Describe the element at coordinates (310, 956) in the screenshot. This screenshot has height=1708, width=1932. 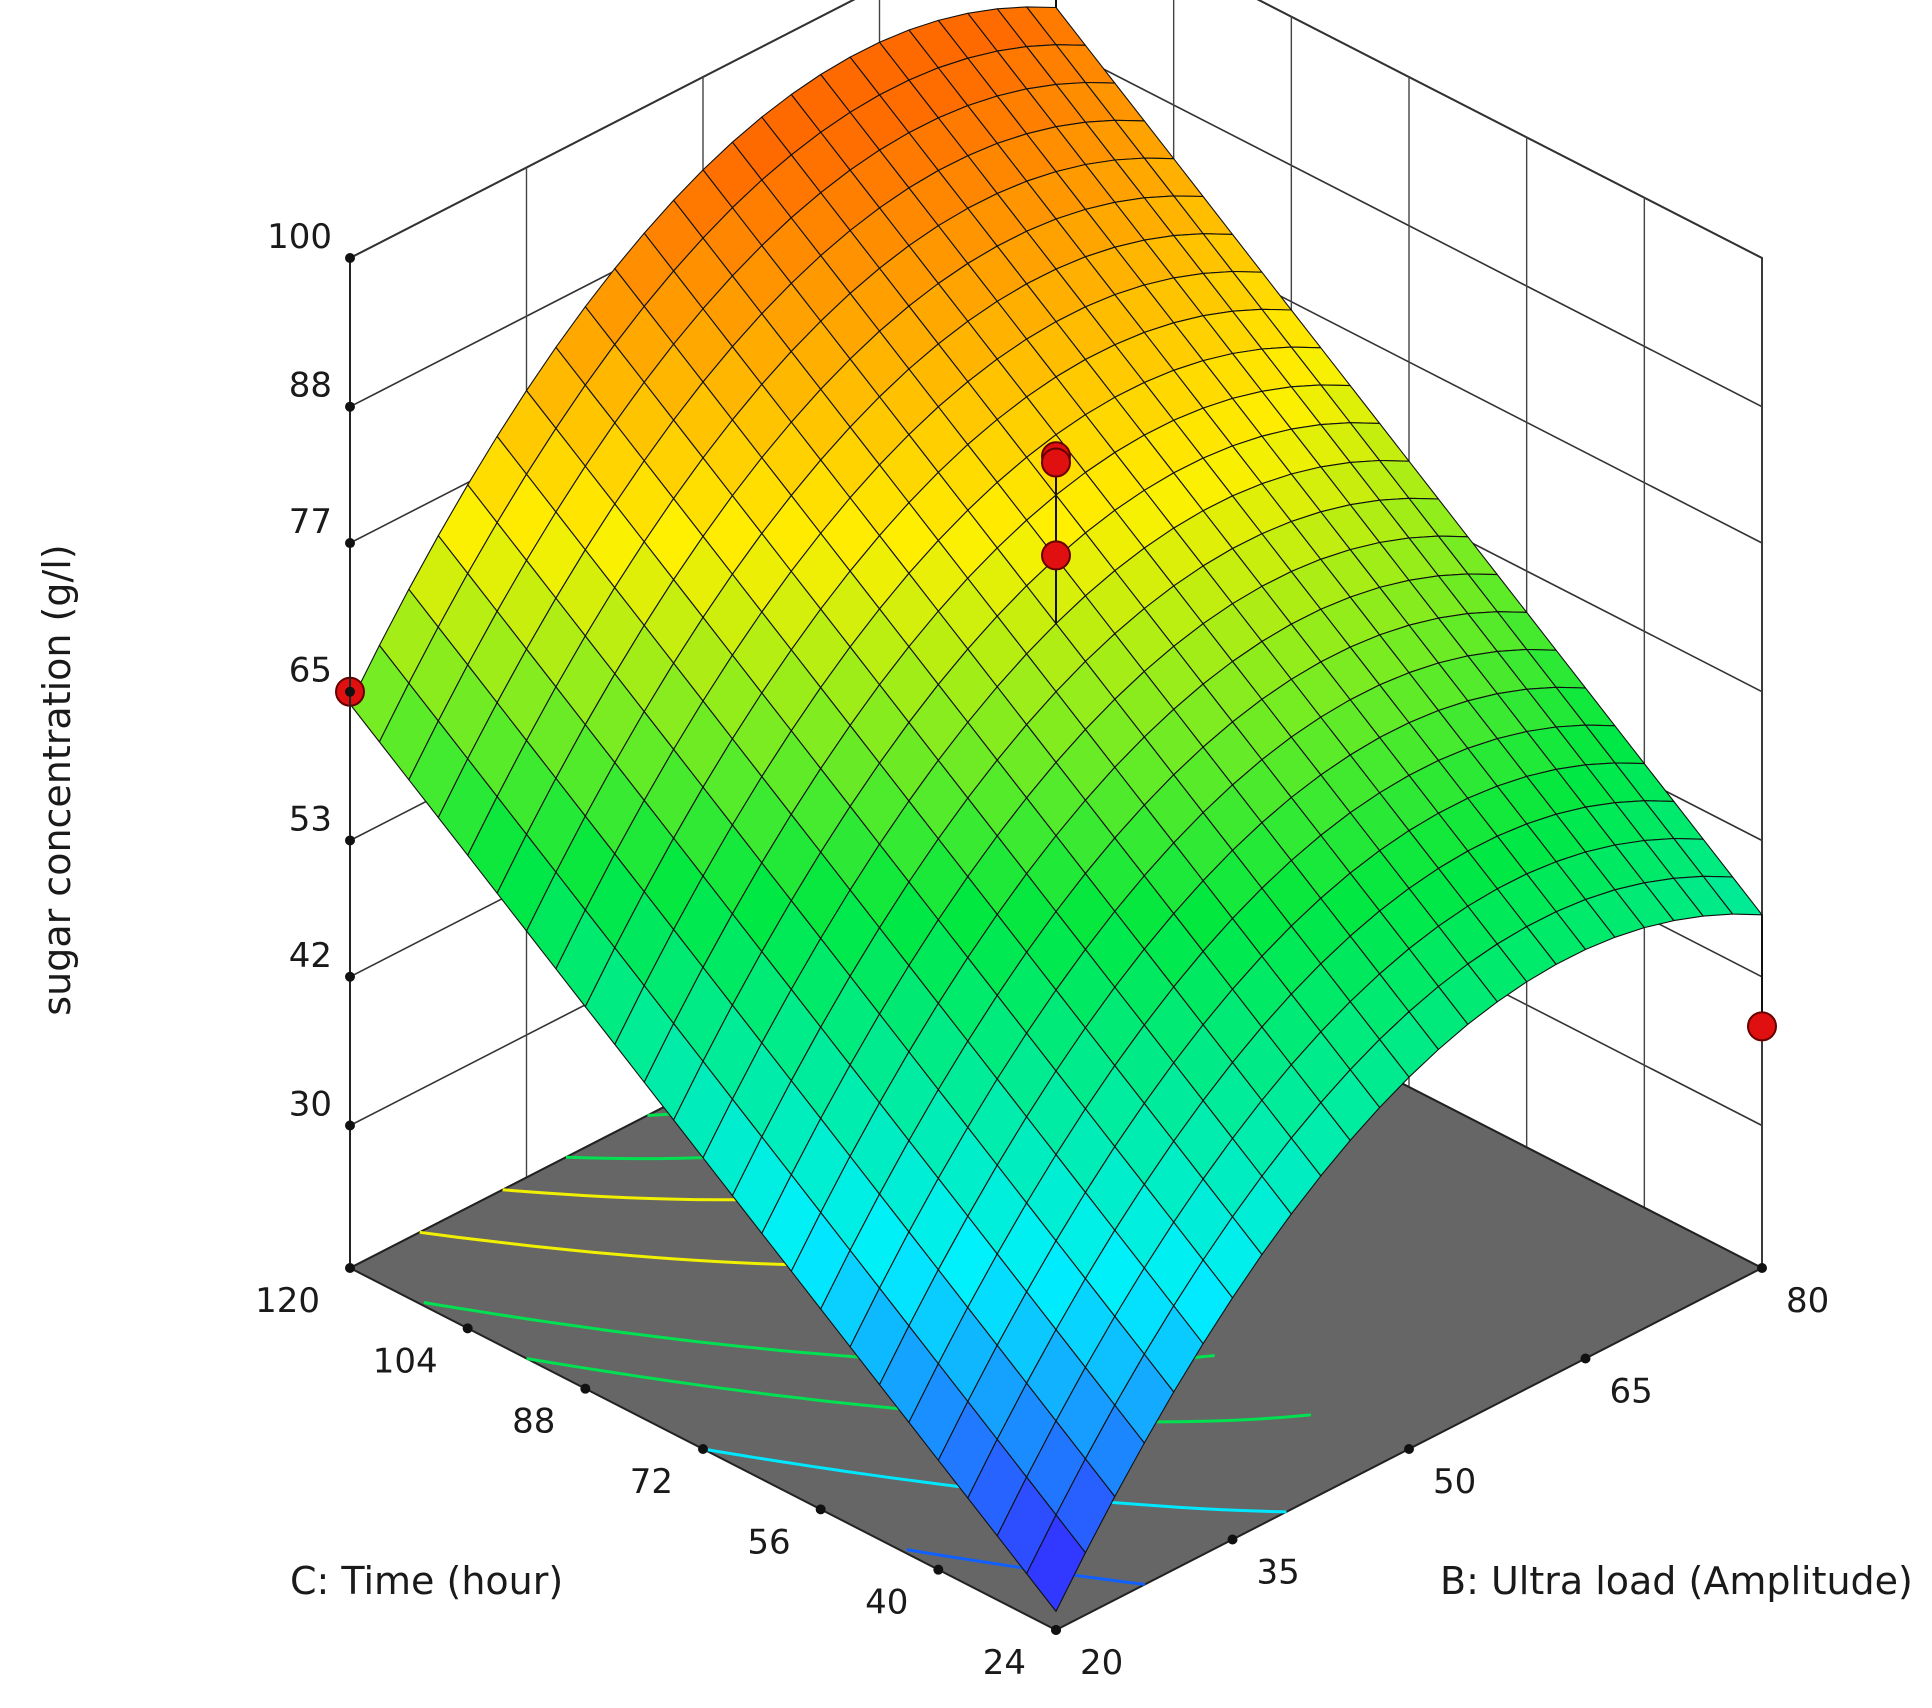
I see `z-tick-label-1: 42` at that location.